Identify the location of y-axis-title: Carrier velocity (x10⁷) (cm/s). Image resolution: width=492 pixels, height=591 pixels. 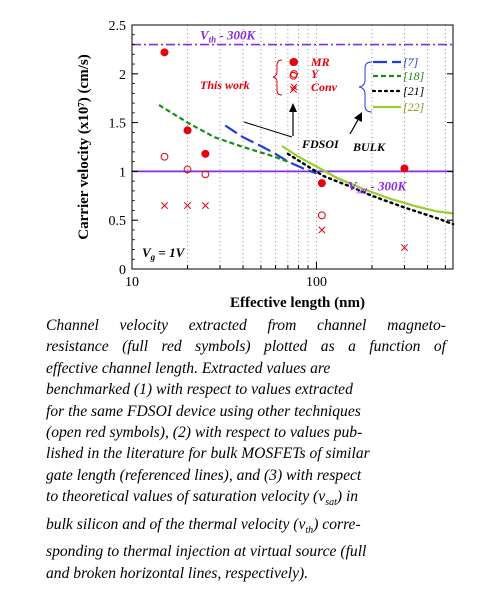
(84, 146).